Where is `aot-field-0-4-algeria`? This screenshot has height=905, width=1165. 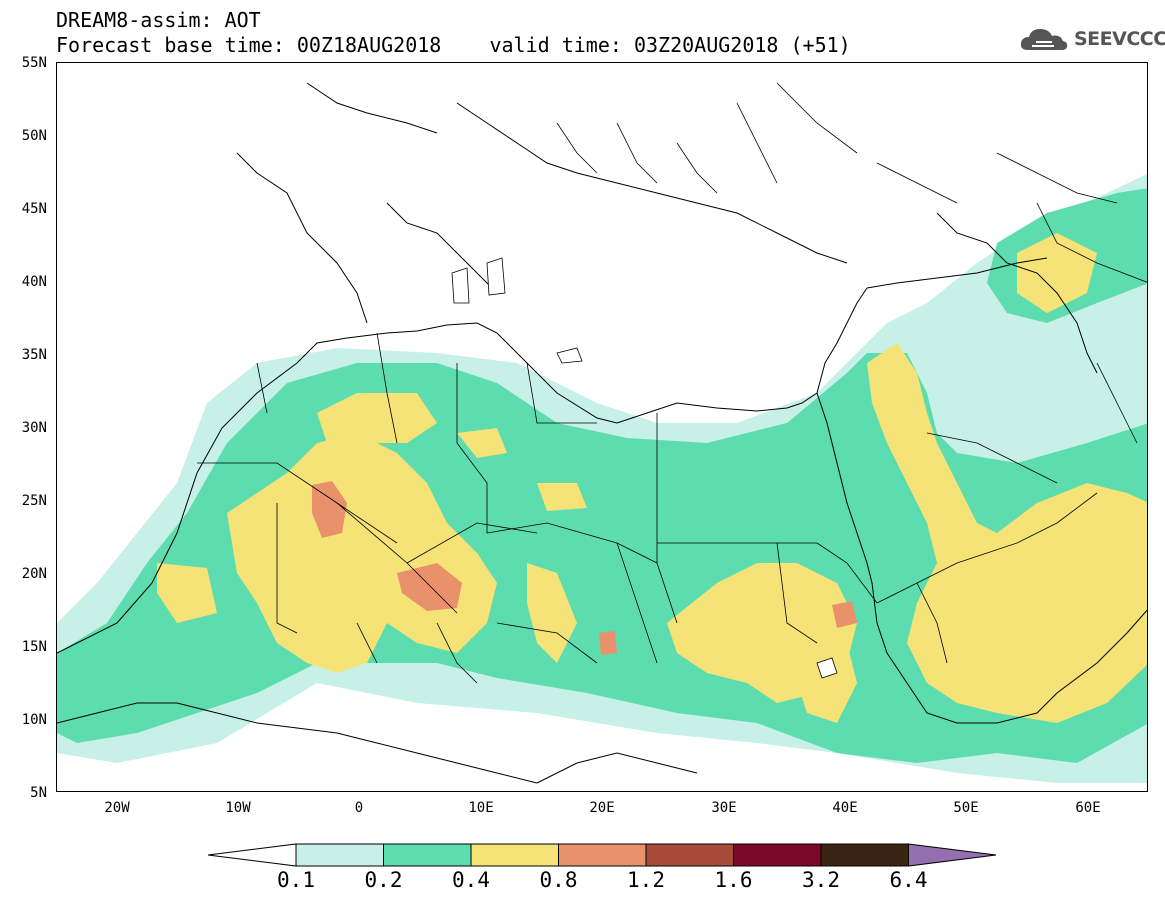
aot-field-0-4-algeria is located at coordinates (377, 418).